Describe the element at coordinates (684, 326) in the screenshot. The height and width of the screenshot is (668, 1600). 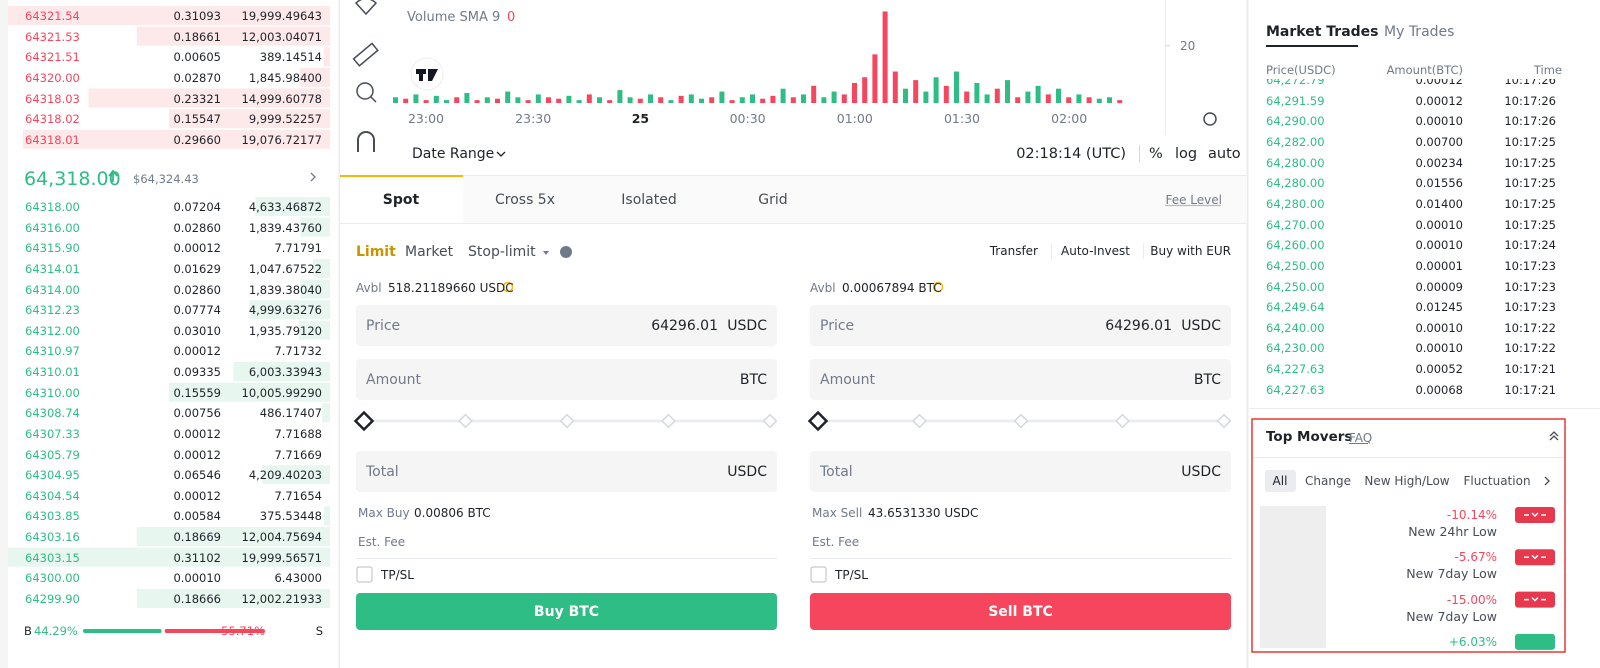
I see `price-input: 64296.01` at that location.